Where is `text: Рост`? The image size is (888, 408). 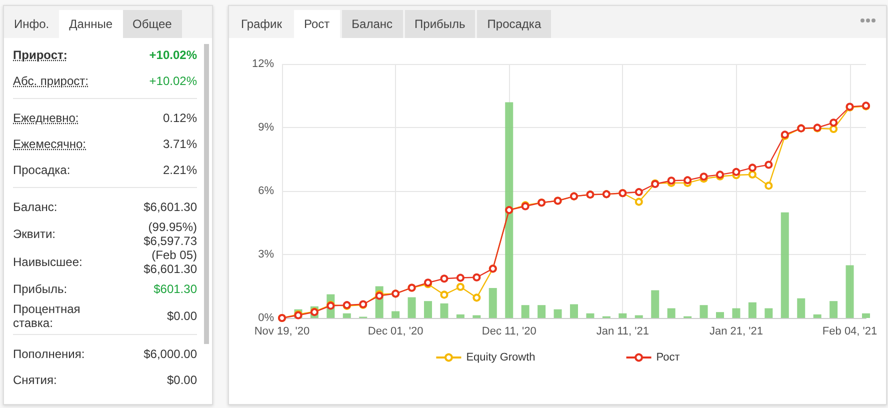
text: Рост is located at coordinates (317, 24).